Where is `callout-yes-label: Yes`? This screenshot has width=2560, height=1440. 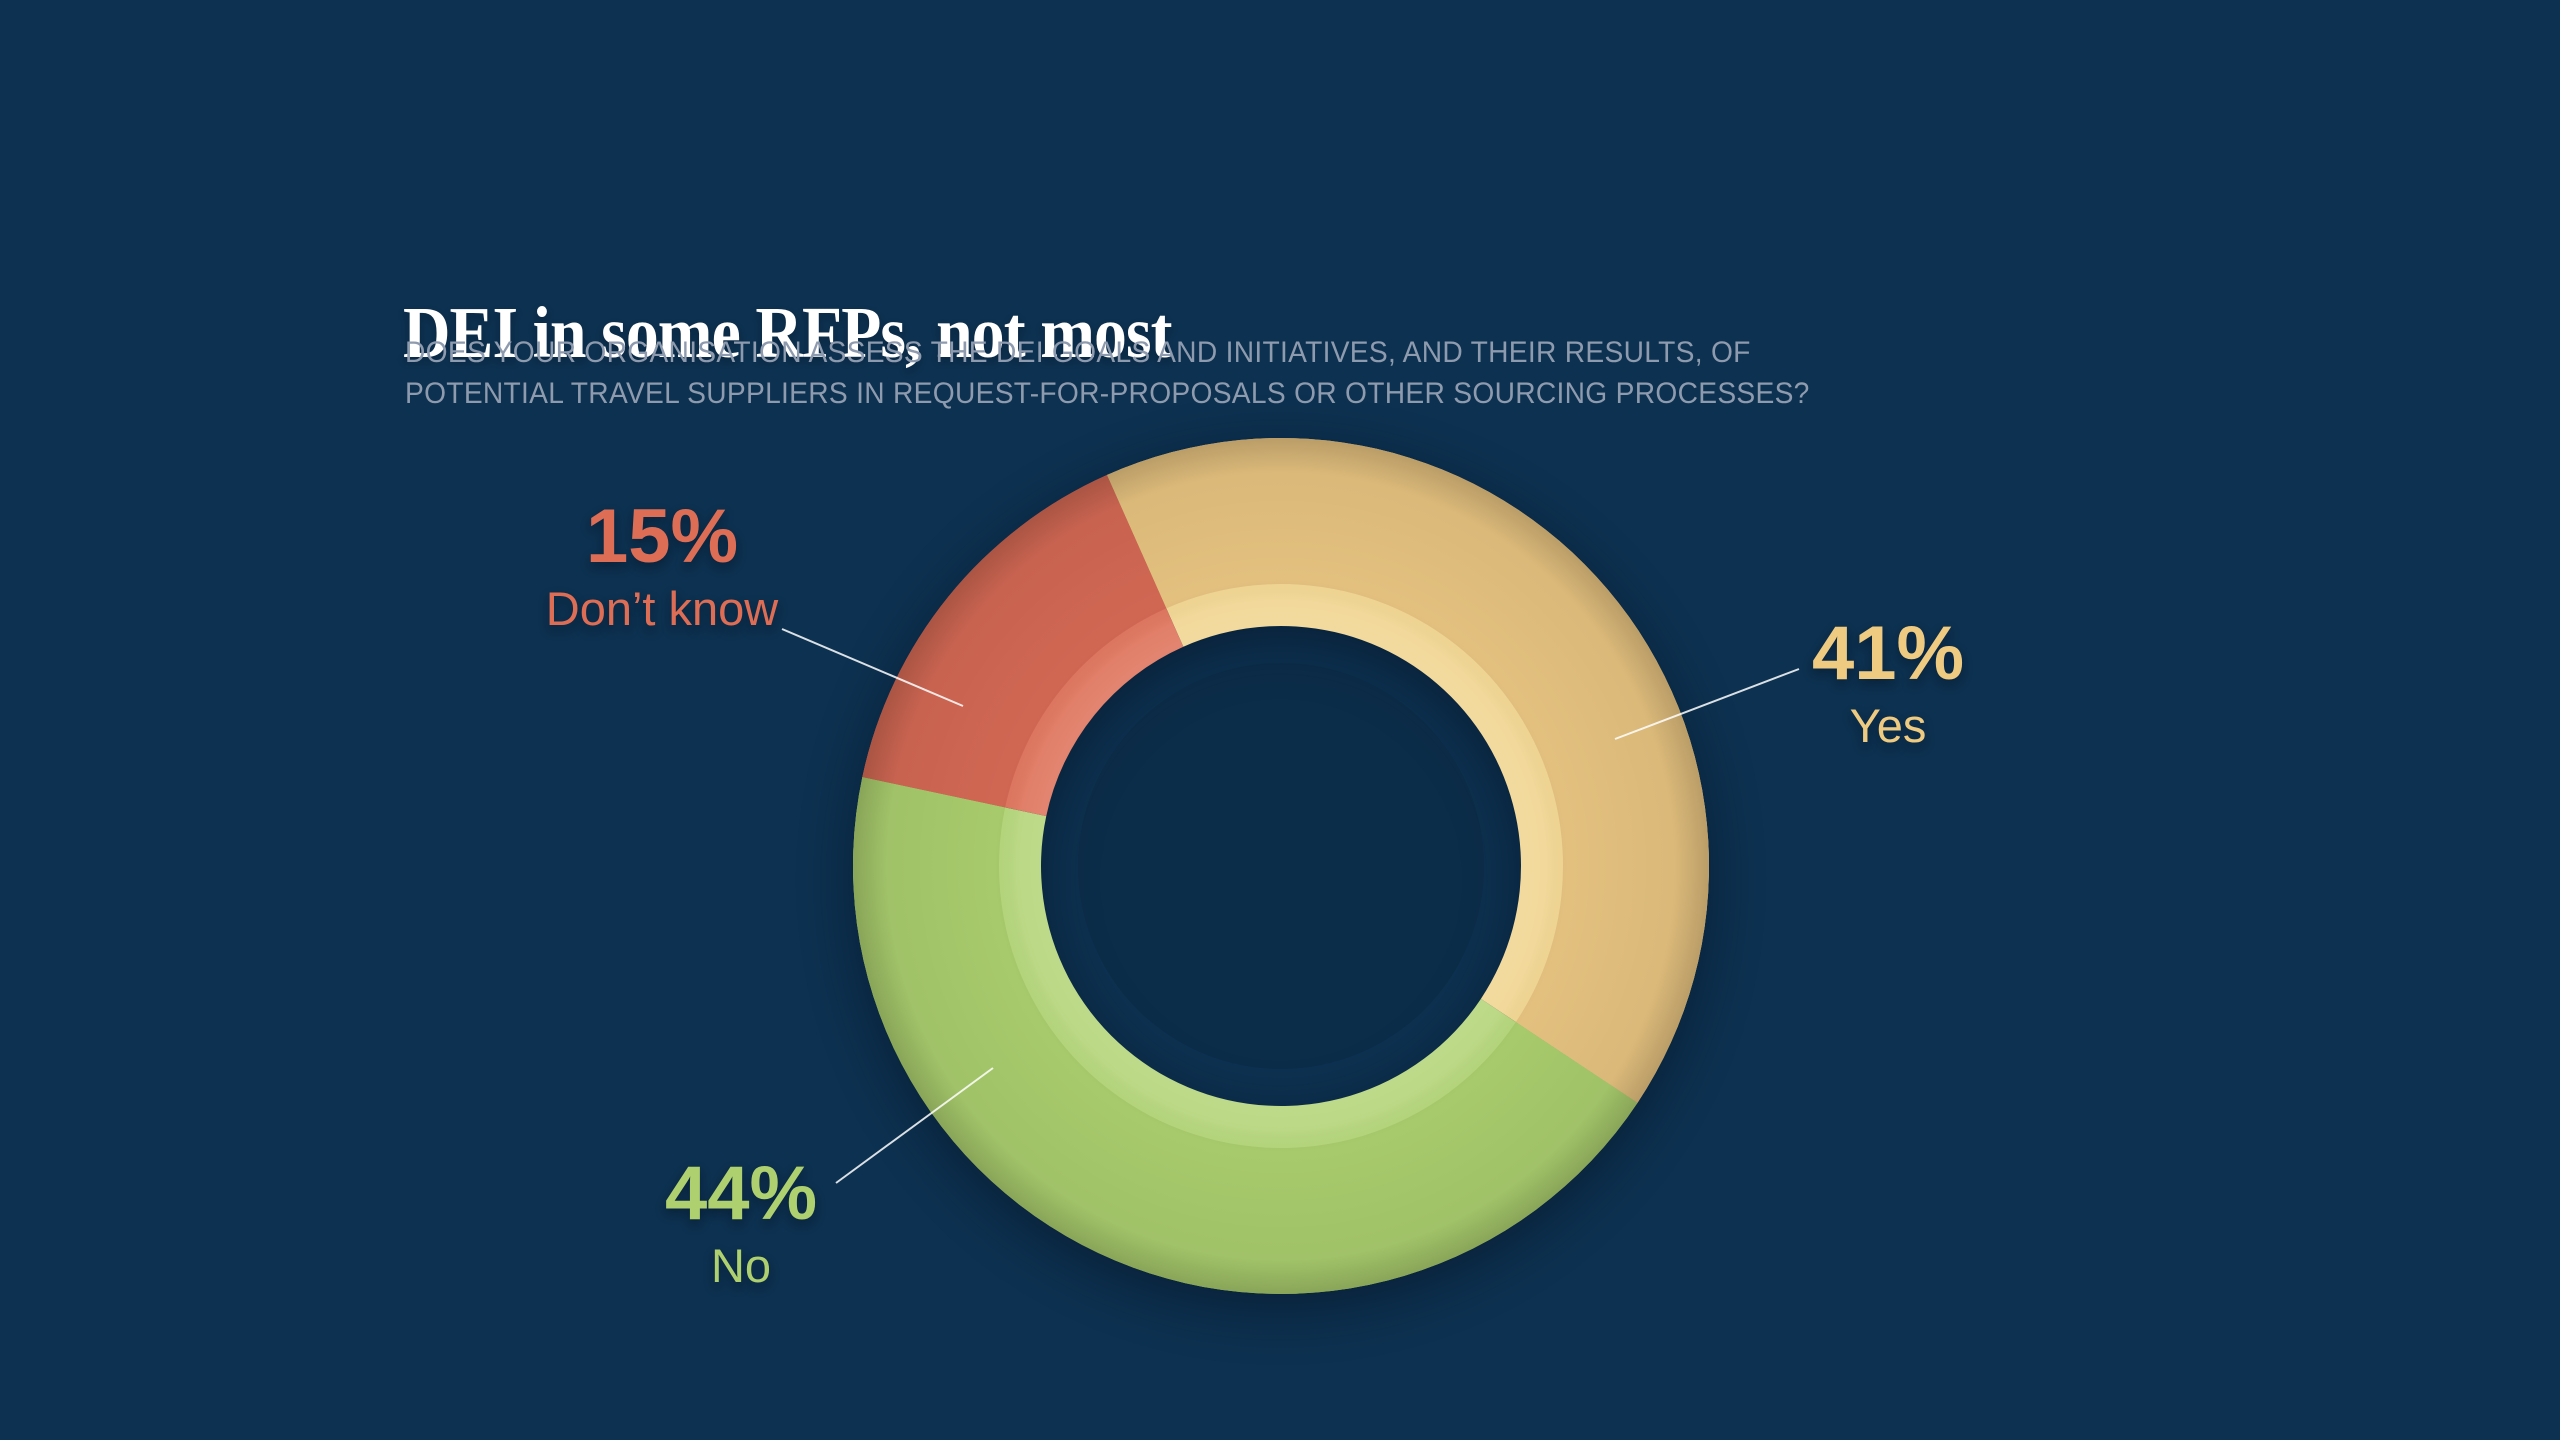 callout-yes-label: Yes is located at coordinates (1888, 725).